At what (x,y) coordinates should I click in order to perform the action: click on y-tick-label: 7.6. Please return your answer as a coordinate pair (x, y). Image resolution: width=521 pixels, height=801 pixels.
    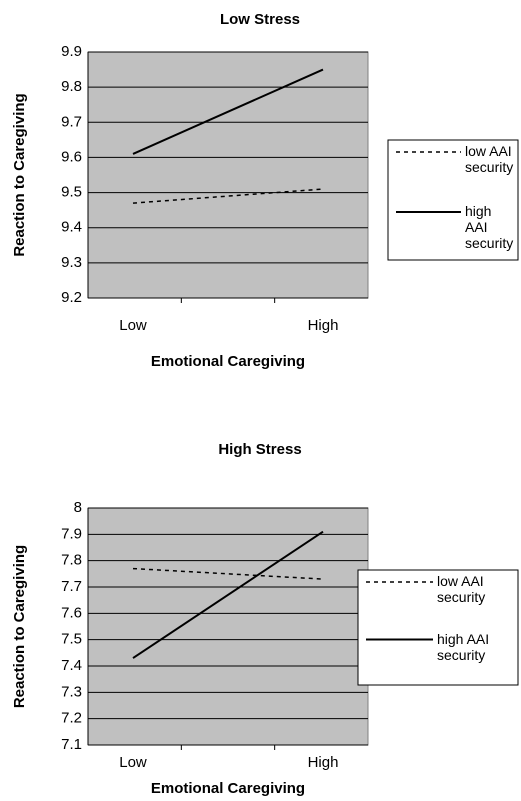
    Looking at the image, I should click on (71, 612).